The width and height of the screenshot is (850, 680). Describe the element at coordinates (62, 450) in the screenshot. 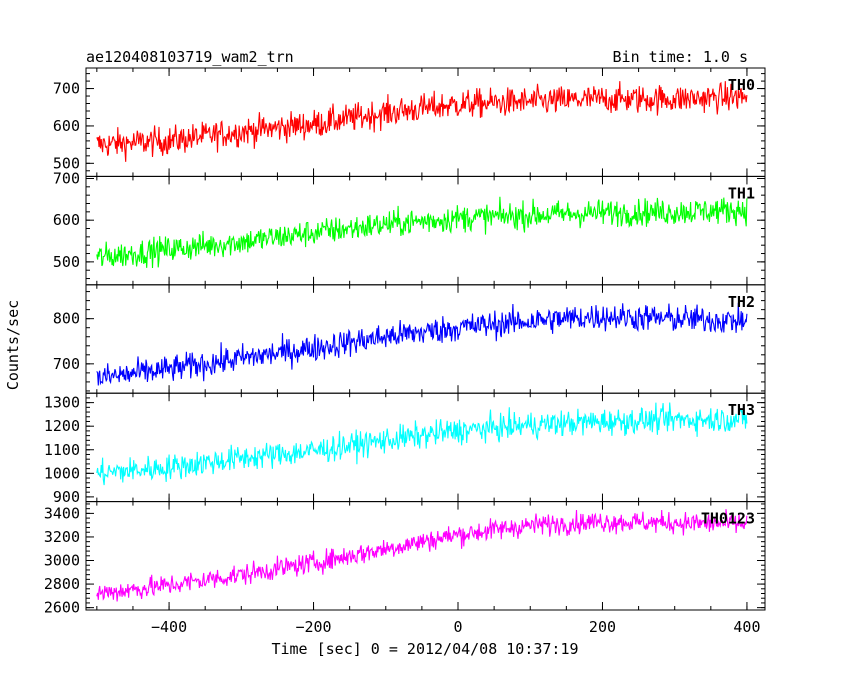

I see `y-tick-label: 1100` at that location.